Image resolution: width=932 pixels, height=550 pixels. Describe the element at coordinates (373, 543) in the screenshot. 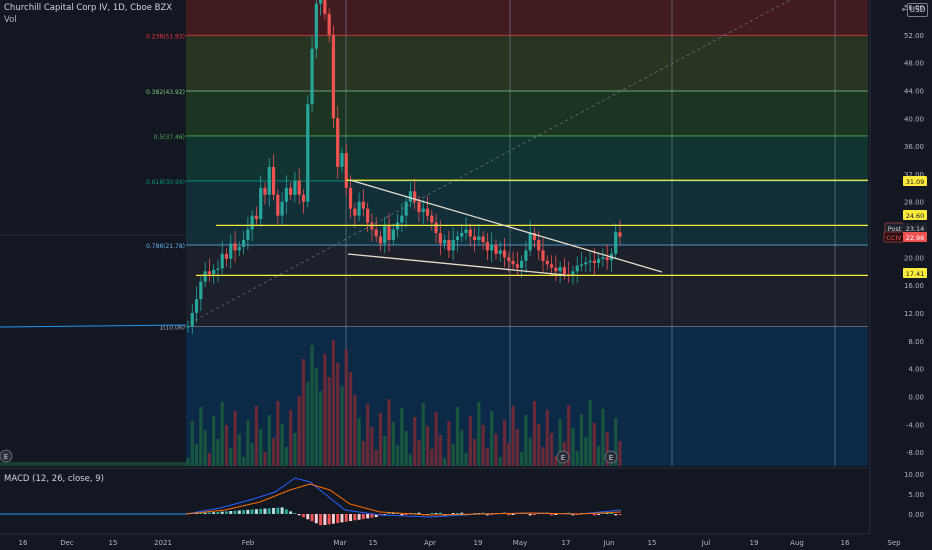

I see `time-tick-label: 15` at that location.